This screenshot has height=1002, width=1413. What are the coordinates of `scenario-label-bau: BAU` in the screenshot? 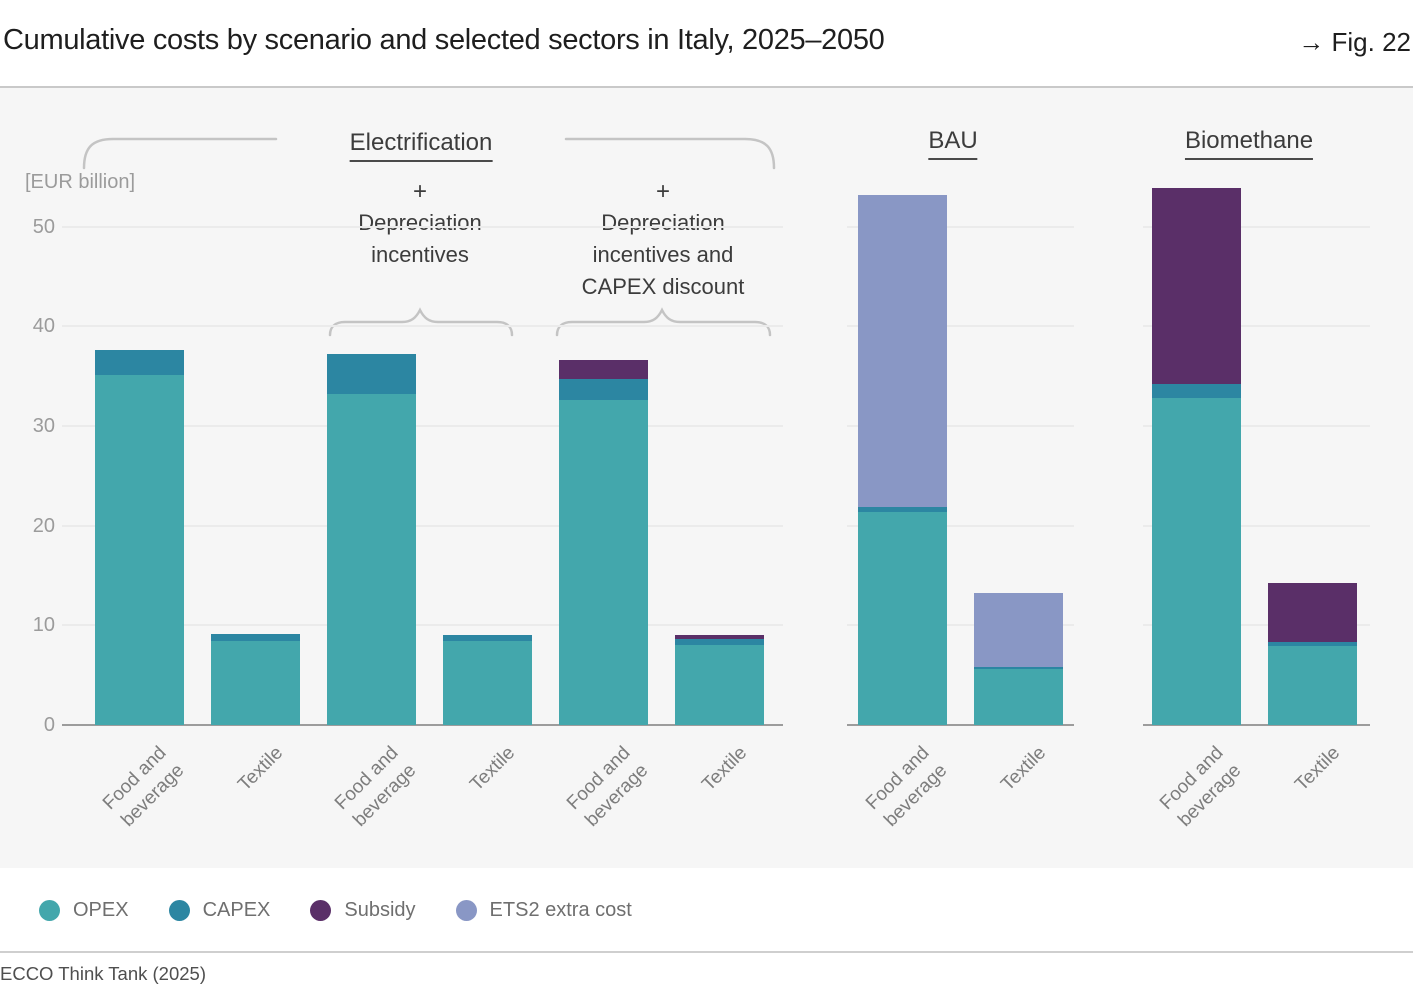 It's located at (953, 143).